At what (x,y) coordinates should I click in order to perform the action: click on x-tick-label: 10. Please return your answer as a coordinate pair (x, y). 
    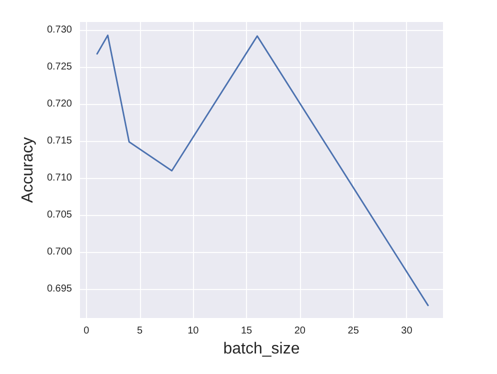
    Looking at the image, I should click on (194, 331).